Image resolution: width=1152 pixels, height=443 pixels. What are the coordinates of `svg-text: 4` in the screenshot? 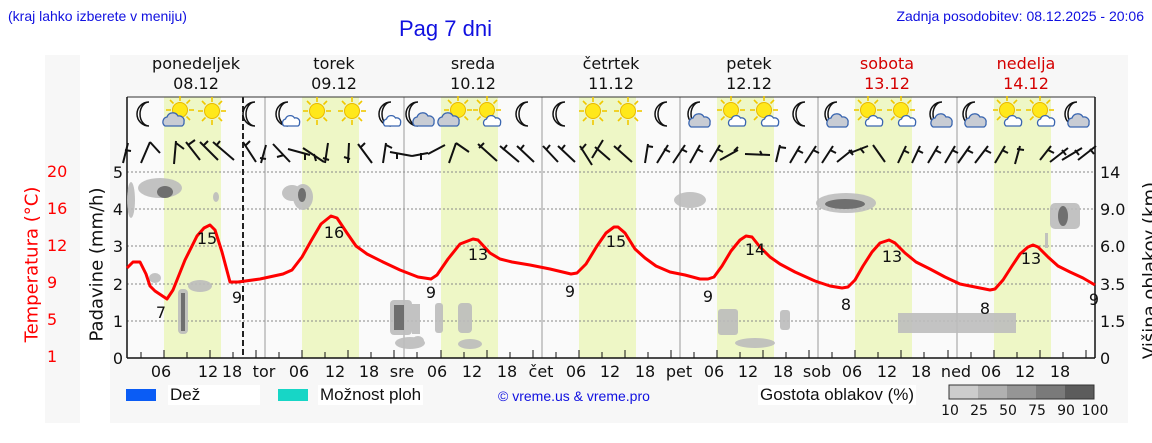 It's located at (118, 209).